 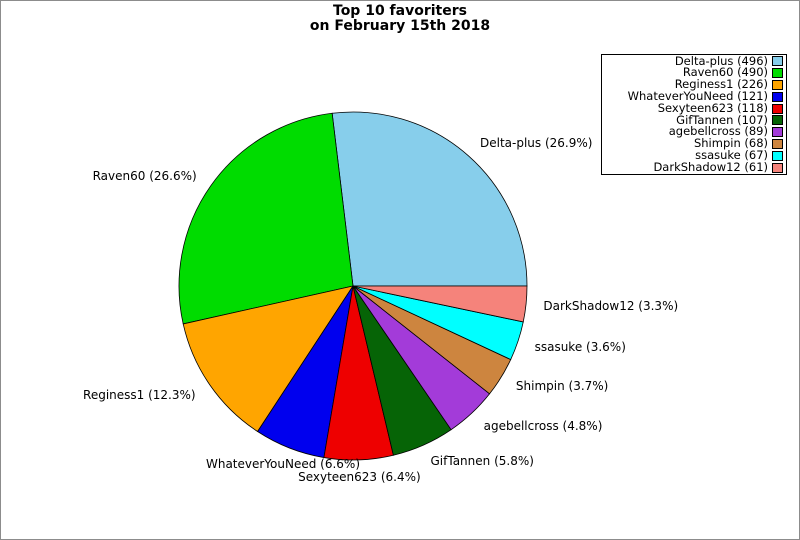 I want to click on legend-label: Raven60 (490), so click(x=725, y=72).